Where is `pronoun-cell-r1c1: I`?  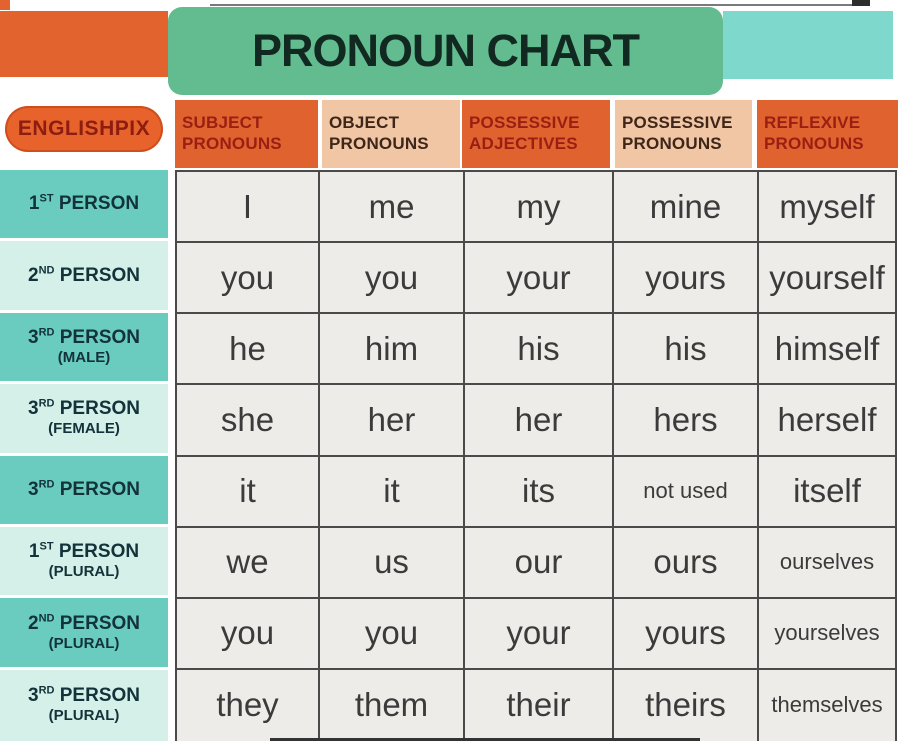
pronoun-cell-r1c1: I is located at coordinates (248, 208).